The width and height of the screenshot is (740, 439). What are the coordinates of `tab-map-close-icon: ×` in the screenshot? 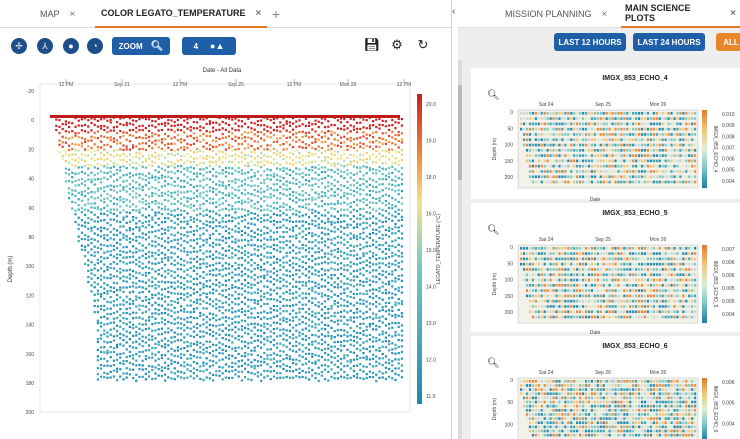 It's located at (72, 14).